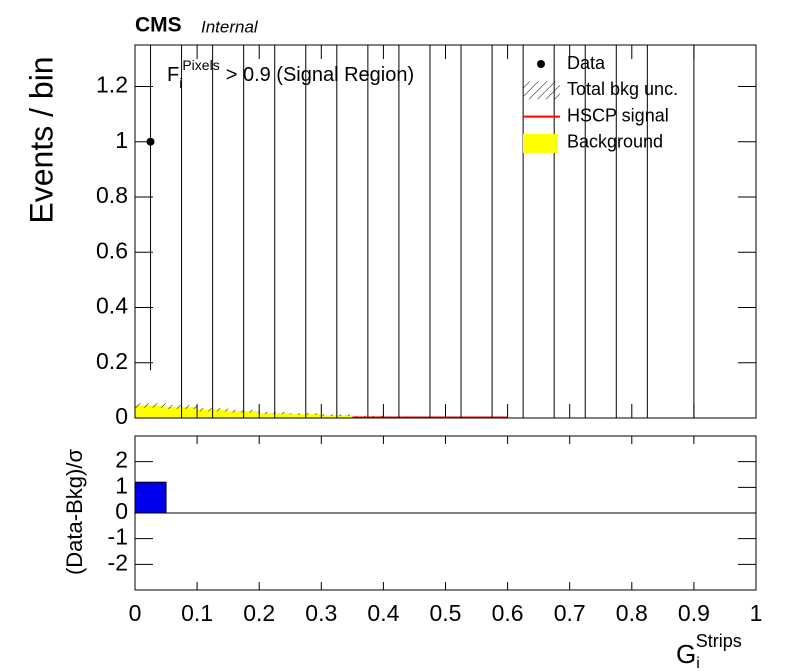 This screenshot has height=672, width=796. I want to click on legend-swatch, so click(540, 143).